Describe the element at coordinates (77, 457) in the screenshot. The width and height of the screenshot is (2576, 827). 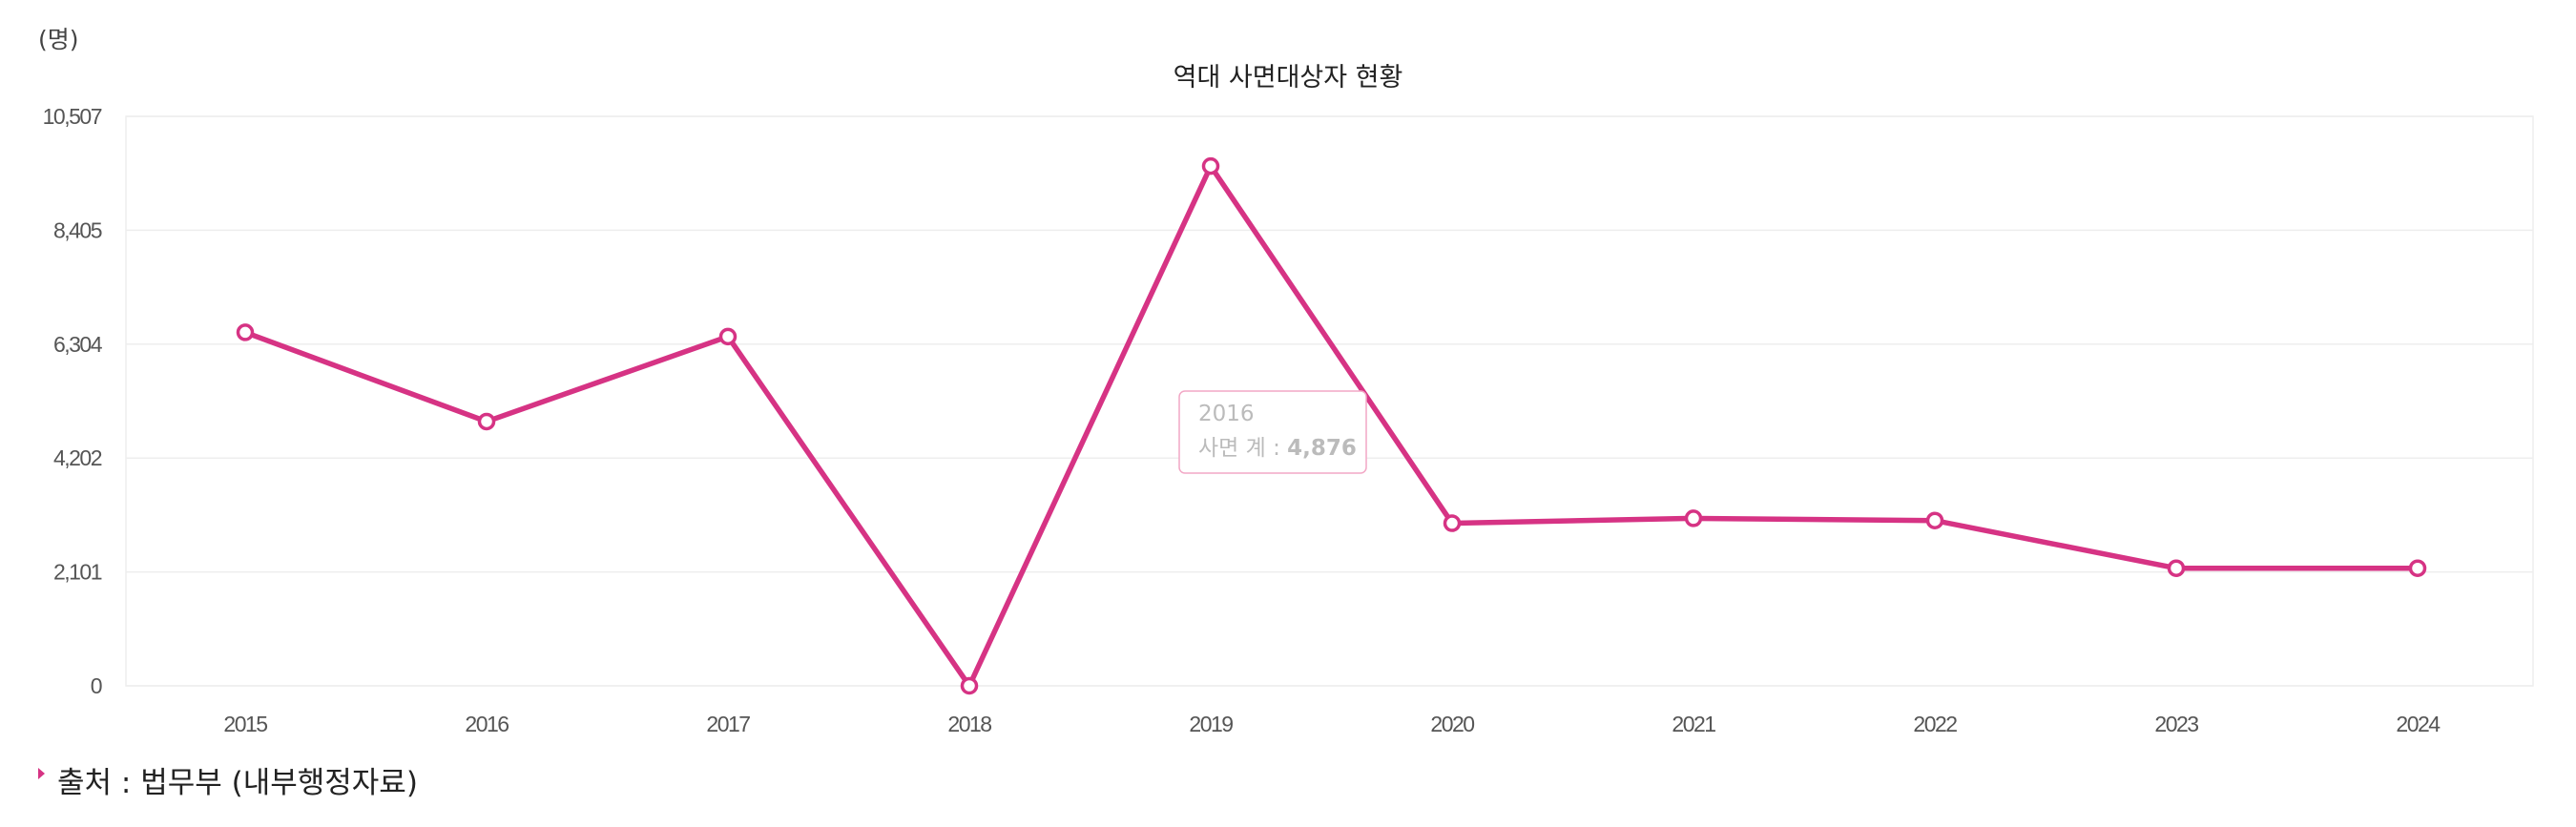
I see `y-tick-label: 4,202` at that location.